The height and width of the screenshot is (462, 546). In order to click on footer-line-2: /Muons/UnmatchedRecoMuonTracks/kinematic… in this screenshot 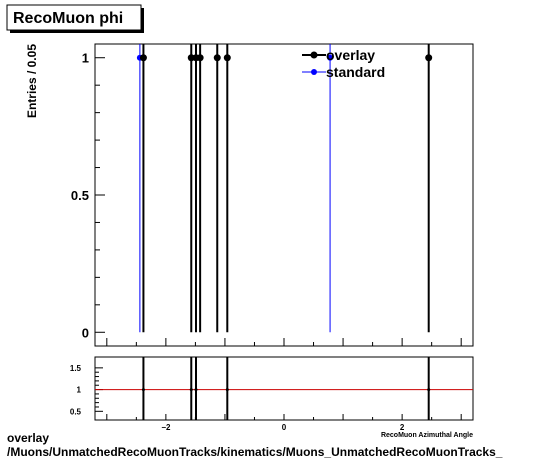, I will do `click(255, 452)`.